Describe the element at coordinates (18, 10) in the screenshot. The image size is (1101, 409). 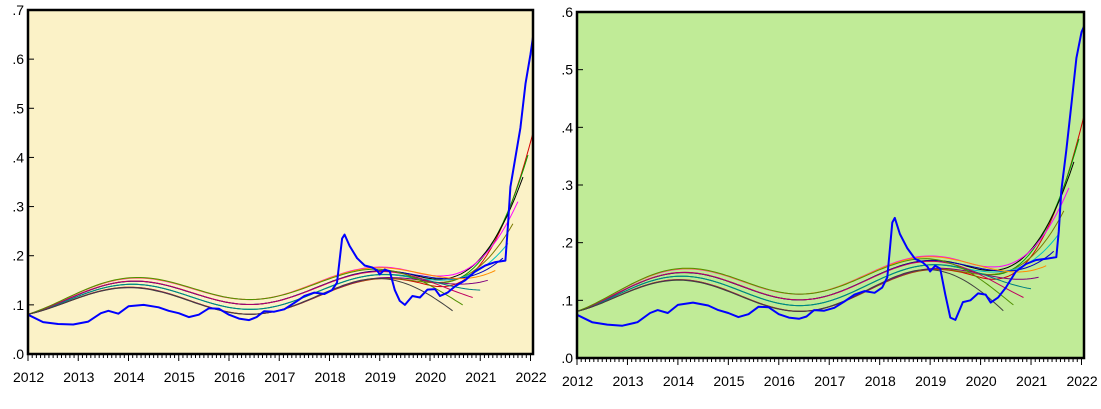
I see `y-tick-label: .7` at that location.